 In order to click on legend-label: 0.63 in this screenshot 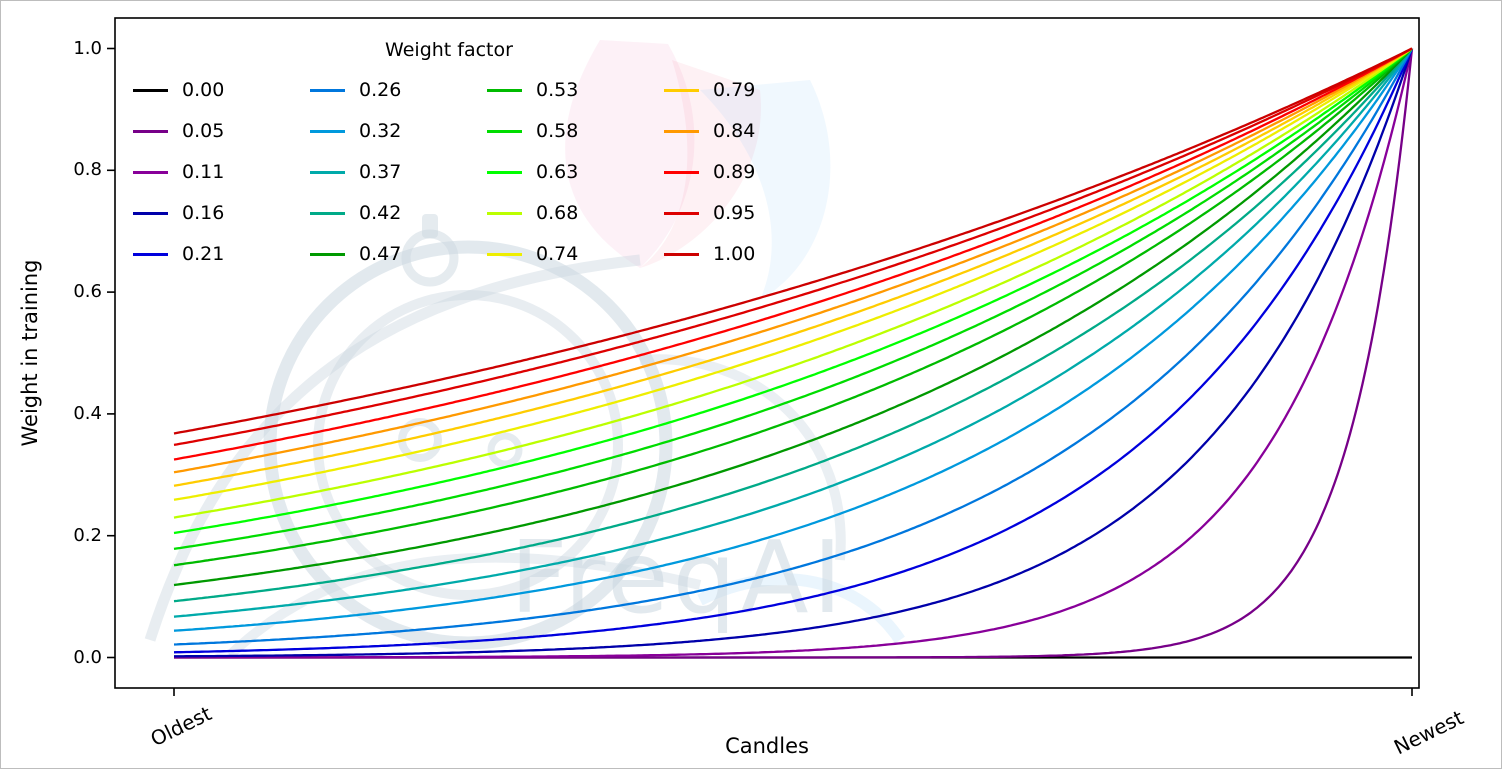, I will do `click(557, 172)`.